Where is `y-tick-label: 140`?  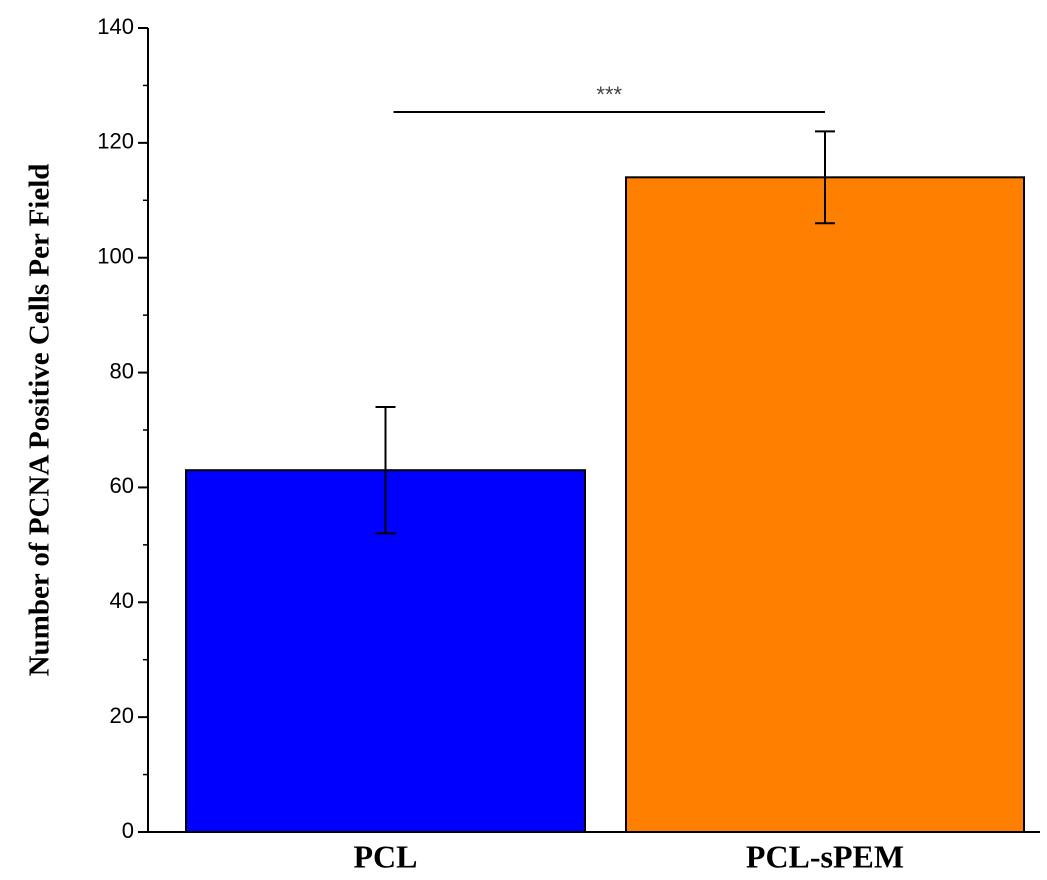 y-tick-label: 140 is located at coordinates (115, 26).